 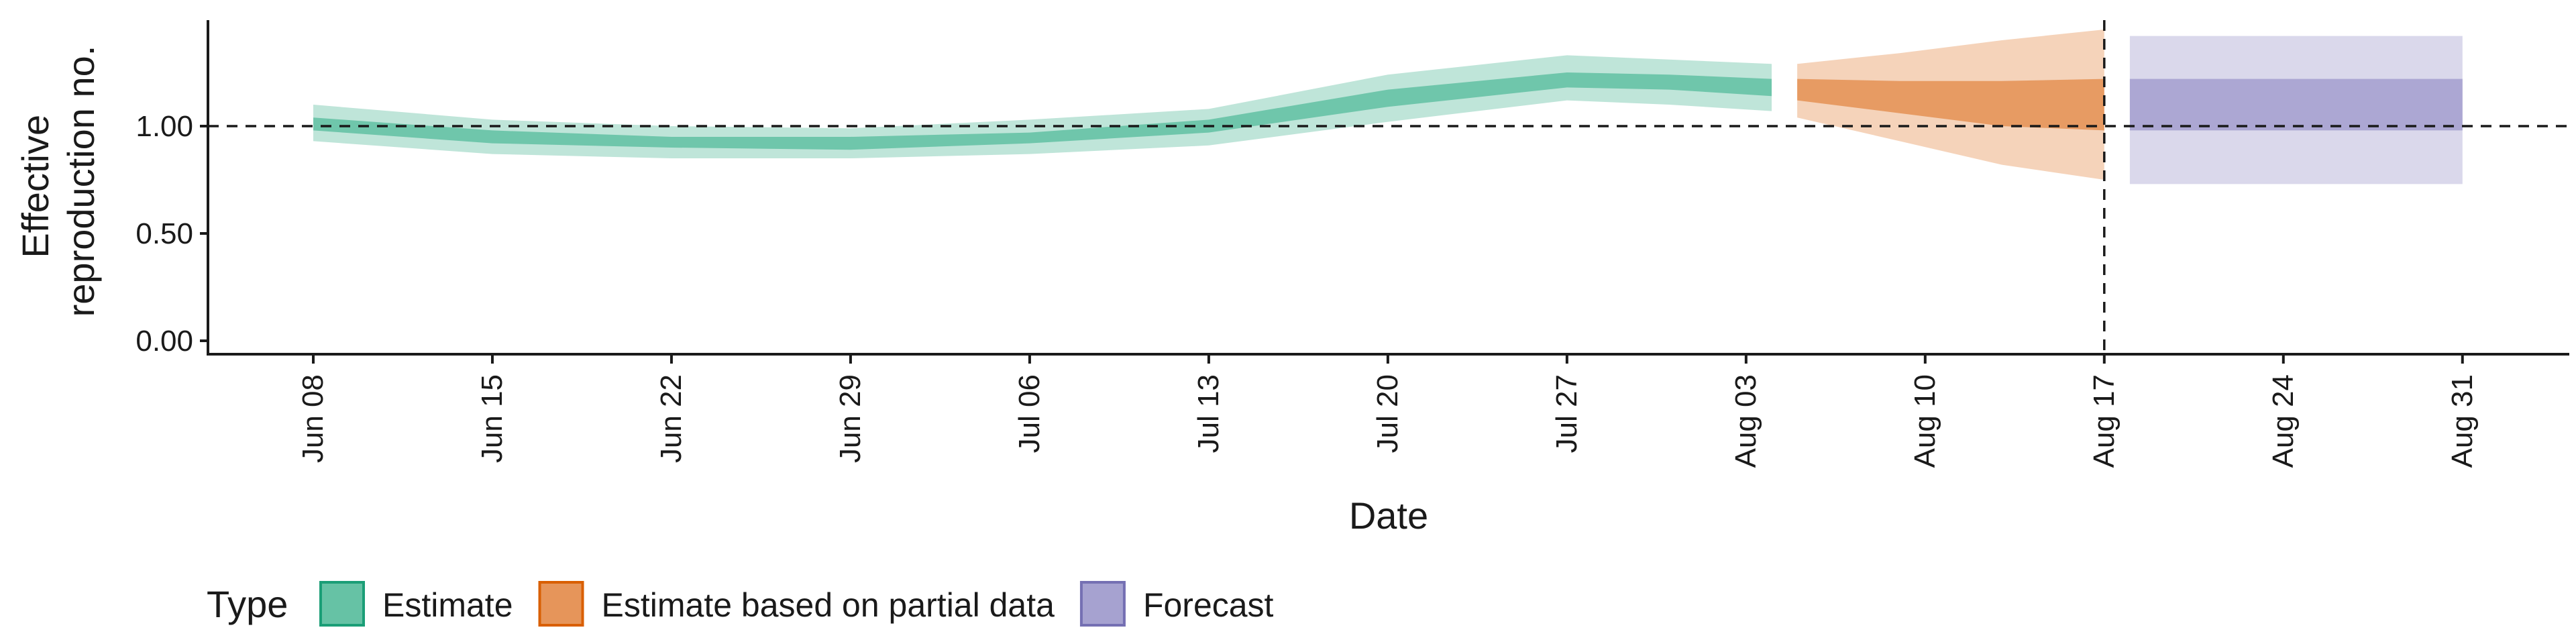 What do you see at coordinates (81, 181) in the screenshot?
I see `y-axis-title-line-2: reproduction no.` at bounding box center [81, 181].